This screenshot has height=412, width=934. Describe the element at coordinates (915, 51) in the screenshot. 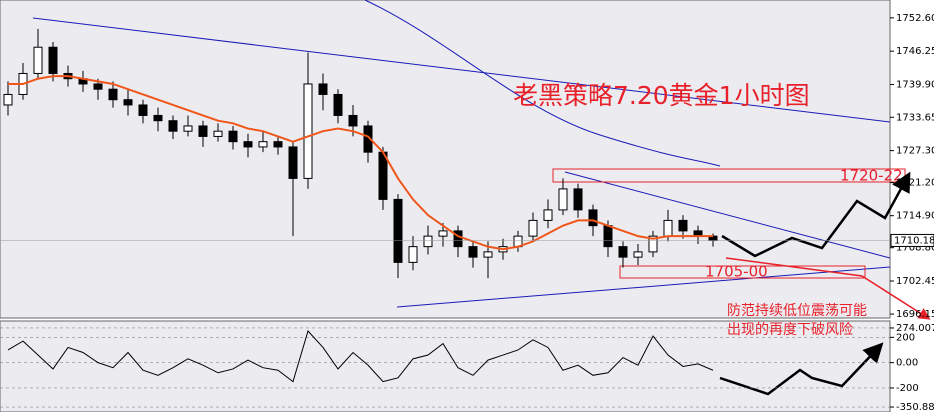

I see `y-tick-label: 1746.25` at that location.